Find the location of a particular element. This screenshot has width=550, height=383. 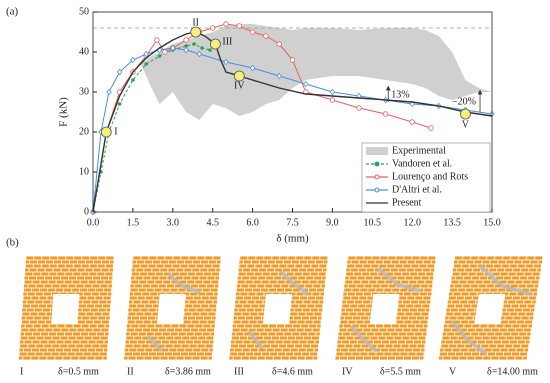

x-tick-label: 15.0 is located at coordinates (492, 222).